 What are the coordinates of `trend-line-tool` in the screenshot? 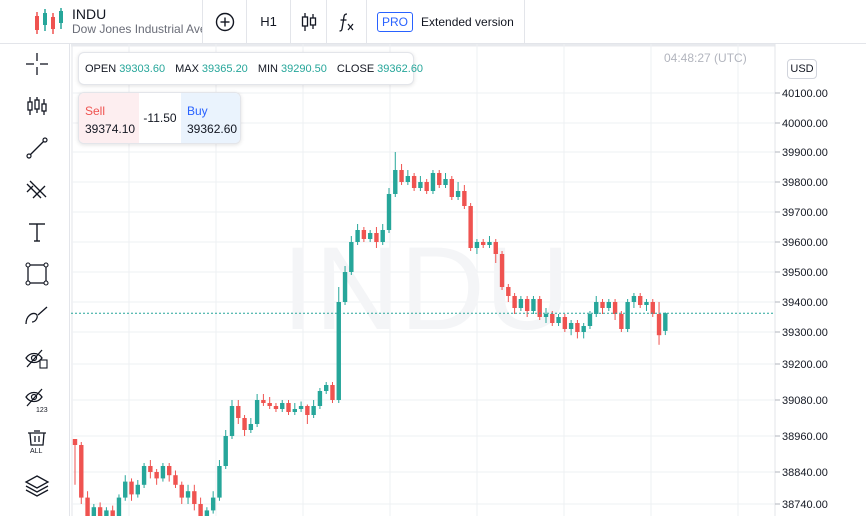 It's located at (37, 148).